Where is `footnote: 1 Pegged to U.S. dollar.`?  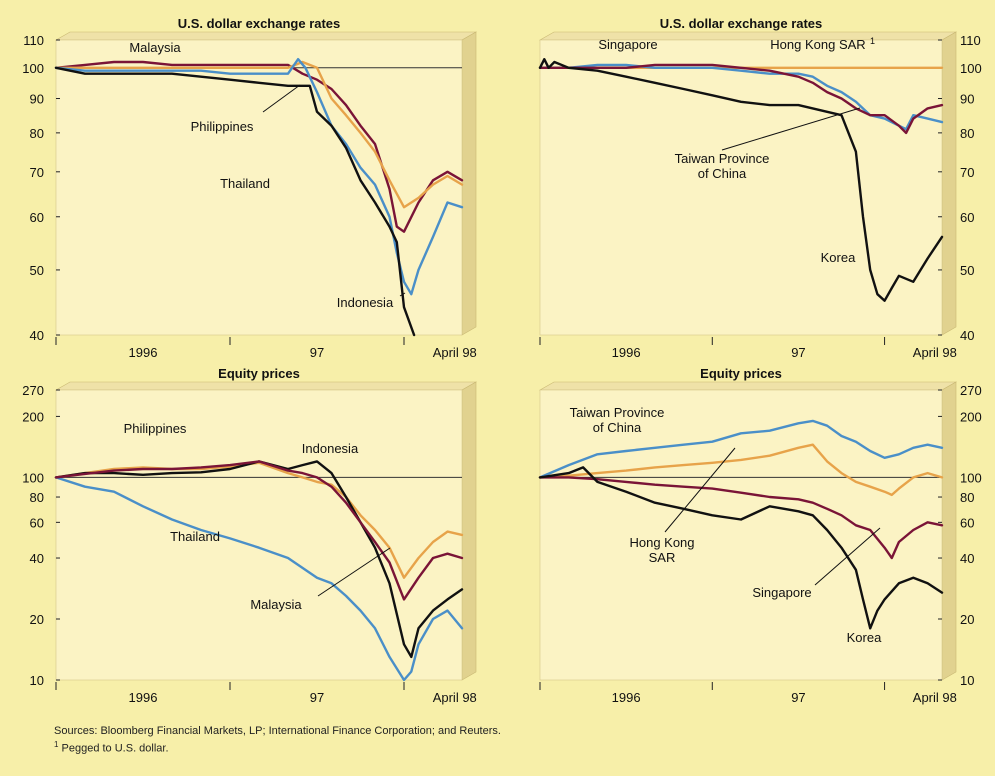 footnote: 1 Pegged to U.S. dollar. is located at coordinates (111, 747).